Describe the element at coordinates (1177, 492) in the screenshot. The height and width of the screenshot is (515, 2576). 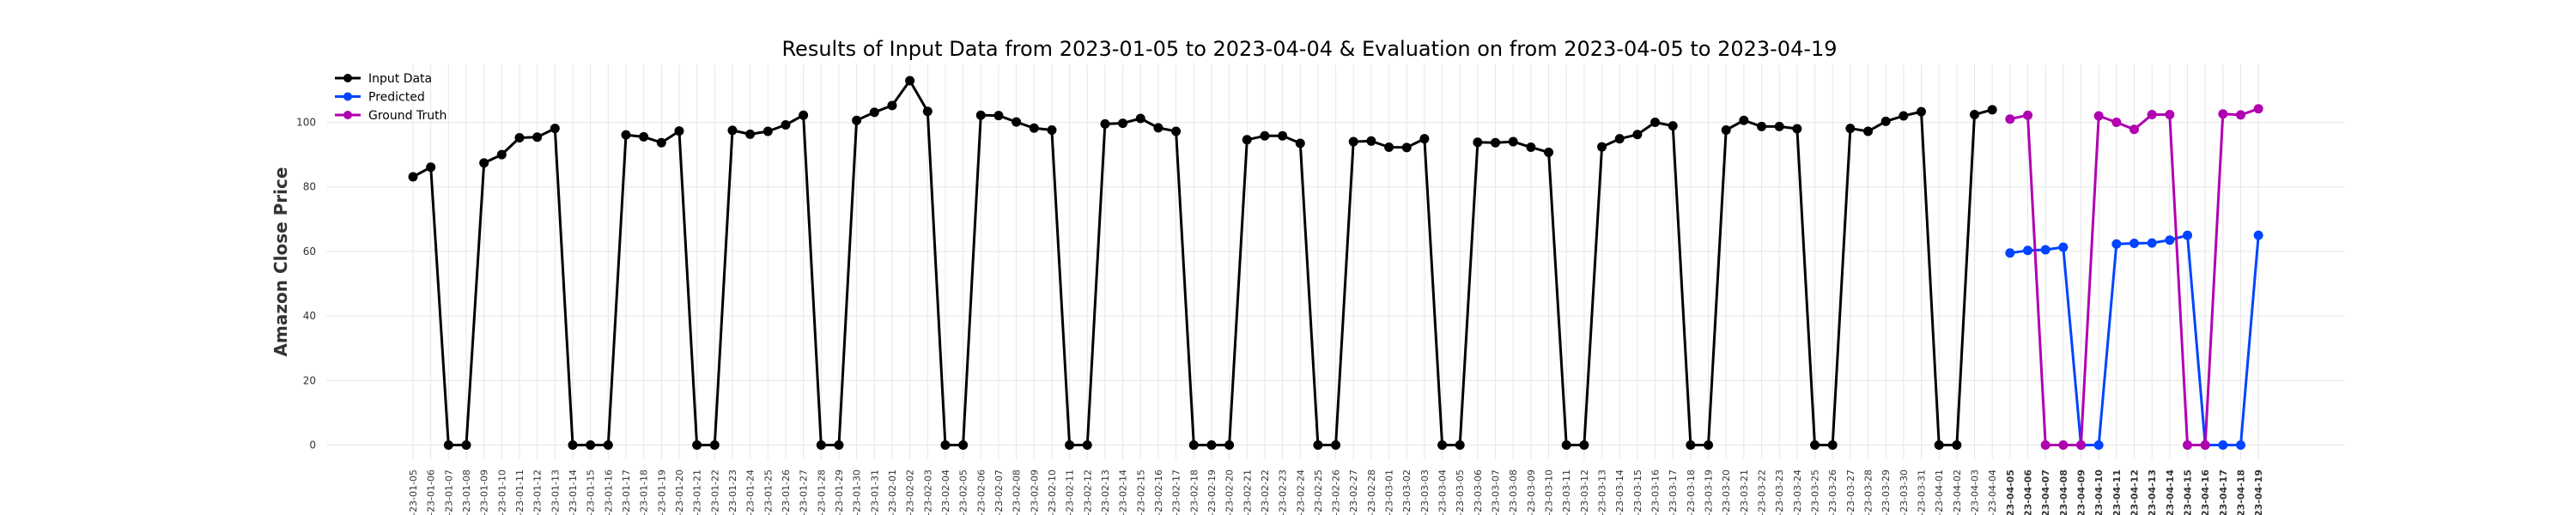
I see `x-tick-label: -23-02-17` at that location.